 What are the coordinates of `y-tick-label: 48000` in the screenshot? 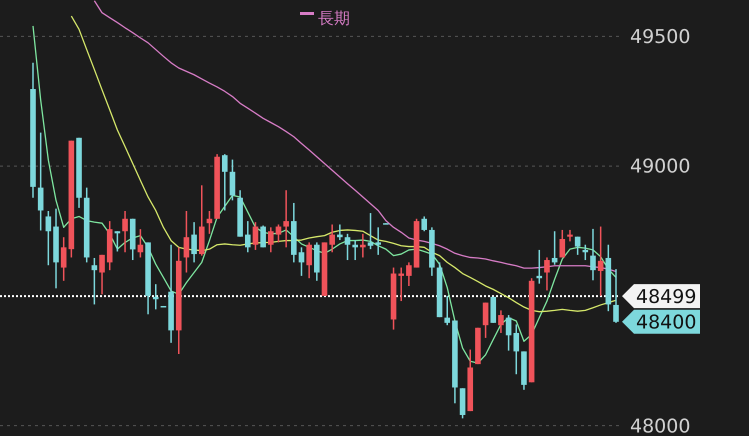 It's located at (660, 425).